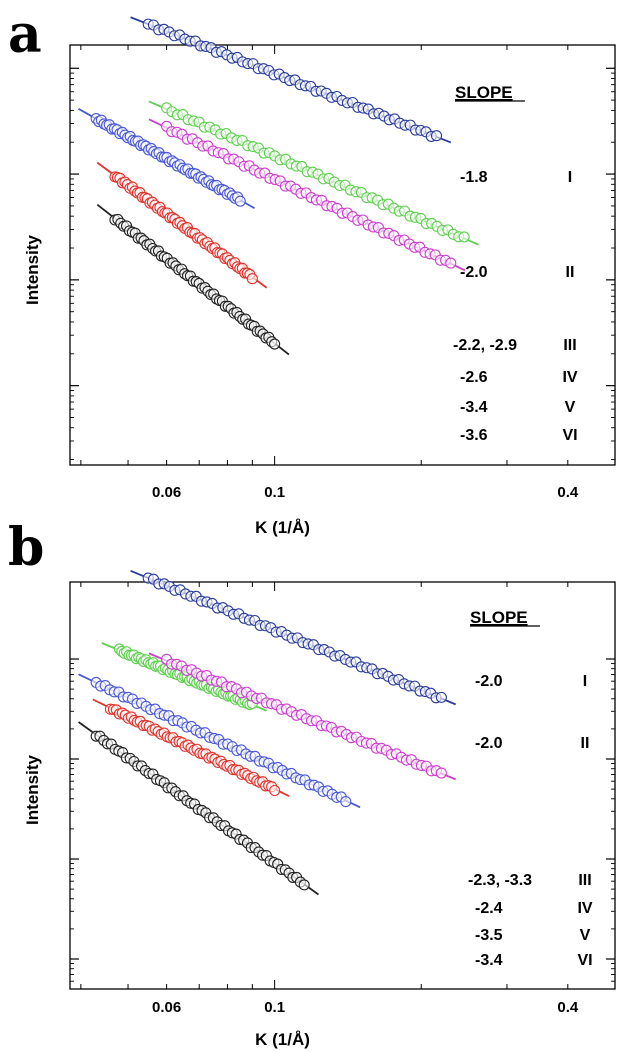 This screenshot has width=625, height=1052. I want to click on slope-value: -3.5, so click(489, 935).